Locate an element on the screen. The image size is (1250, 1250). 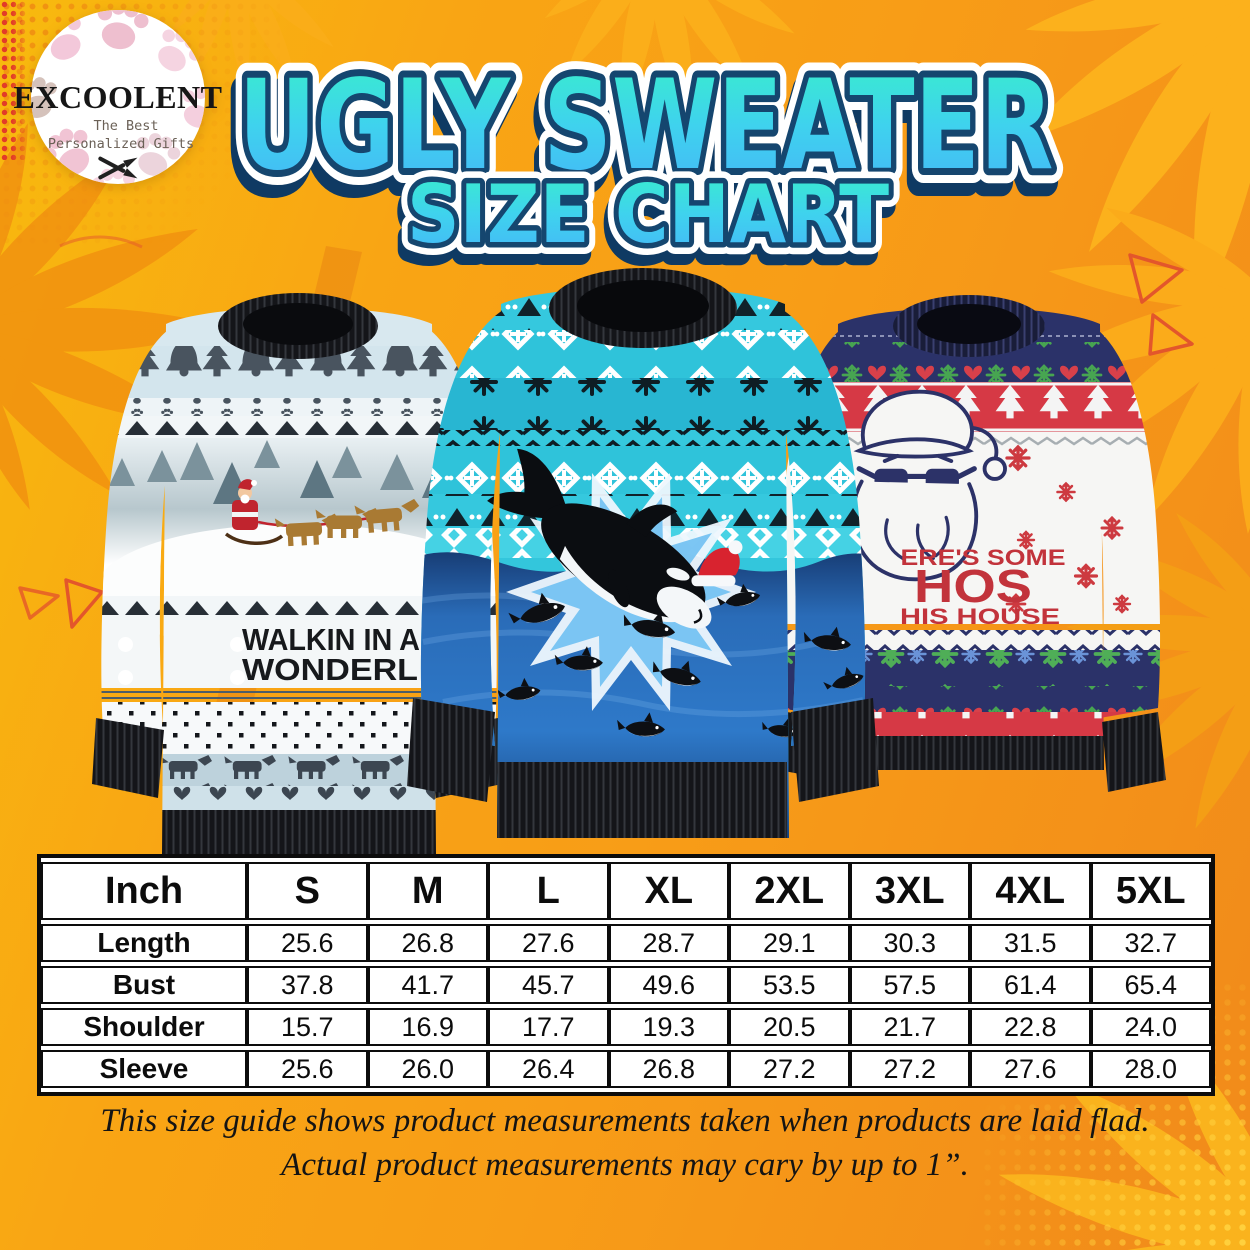
cell-value: 41.7 is located at coordinates (427, 985).